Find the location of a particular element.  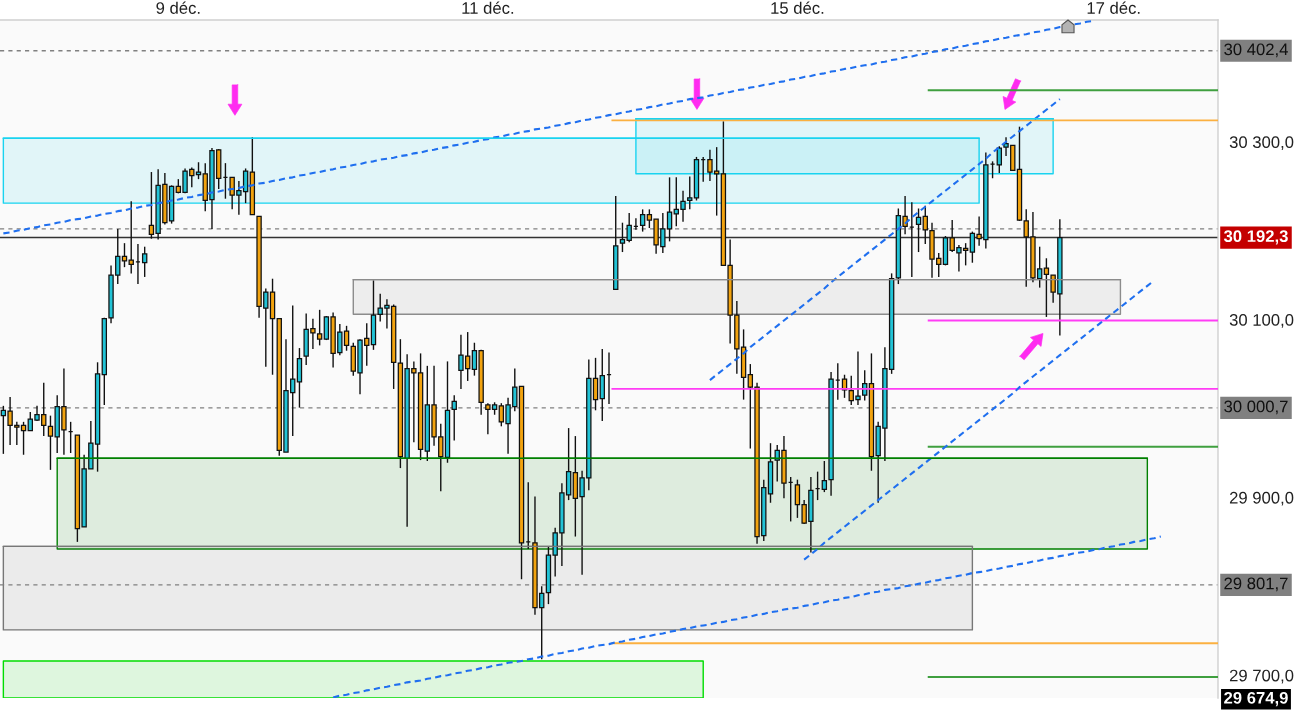

x-tick-label: 11 déc. is located at coordinates (488, 7).